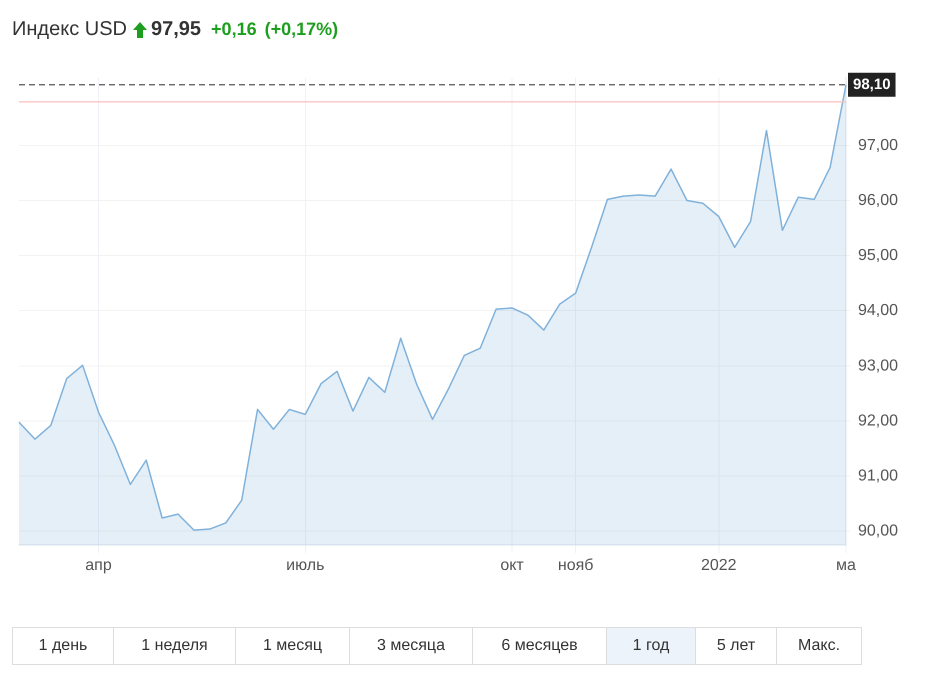  I want to click on y-tick-label: 93,00, so click(878, 365).